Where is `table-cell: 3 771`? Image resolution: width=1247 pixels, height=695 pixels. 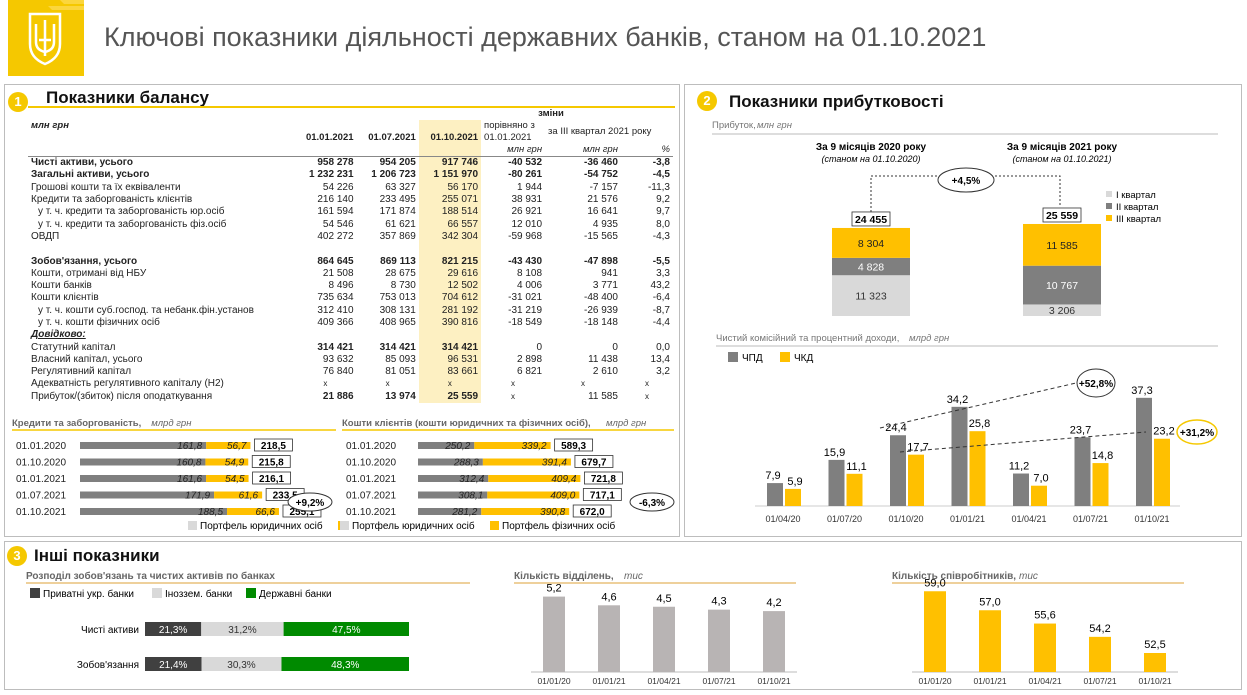
table-cell: 3 771 is located at coordinates (605, 286).